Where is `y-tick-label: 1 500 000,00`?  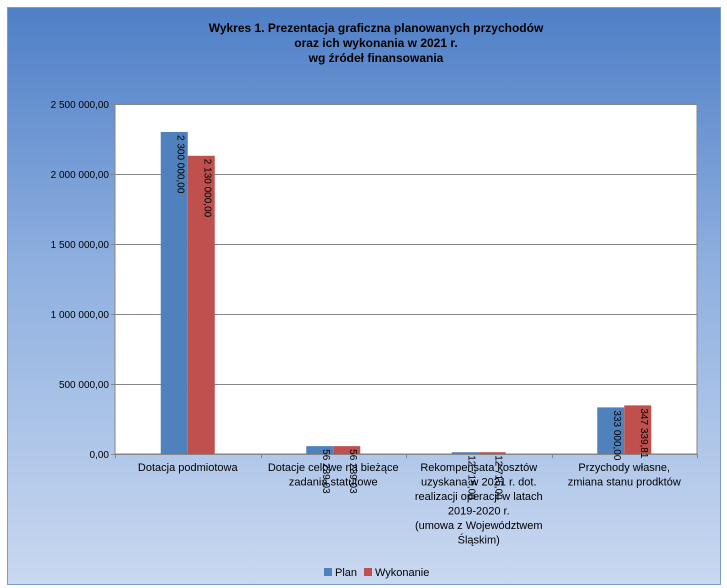 y-tick-label: 1 500 000,00 is located at coordinates (80, 245).